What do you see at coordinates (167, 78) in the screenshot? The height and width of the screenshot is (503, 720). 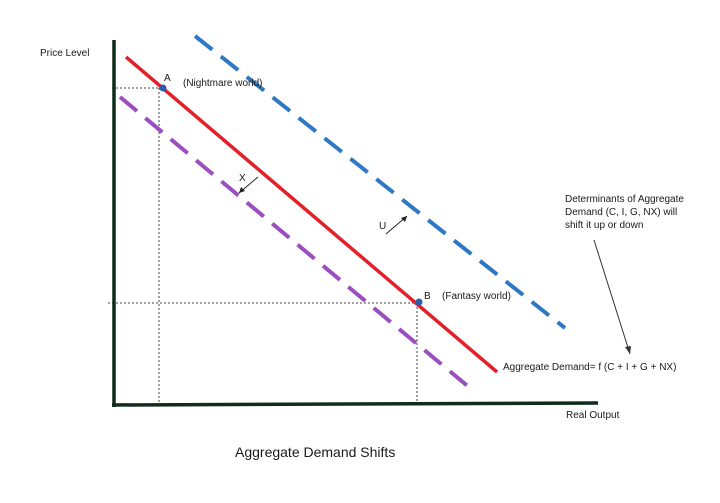 I see `point-a-letter: A` at bounding box center [167, 78].